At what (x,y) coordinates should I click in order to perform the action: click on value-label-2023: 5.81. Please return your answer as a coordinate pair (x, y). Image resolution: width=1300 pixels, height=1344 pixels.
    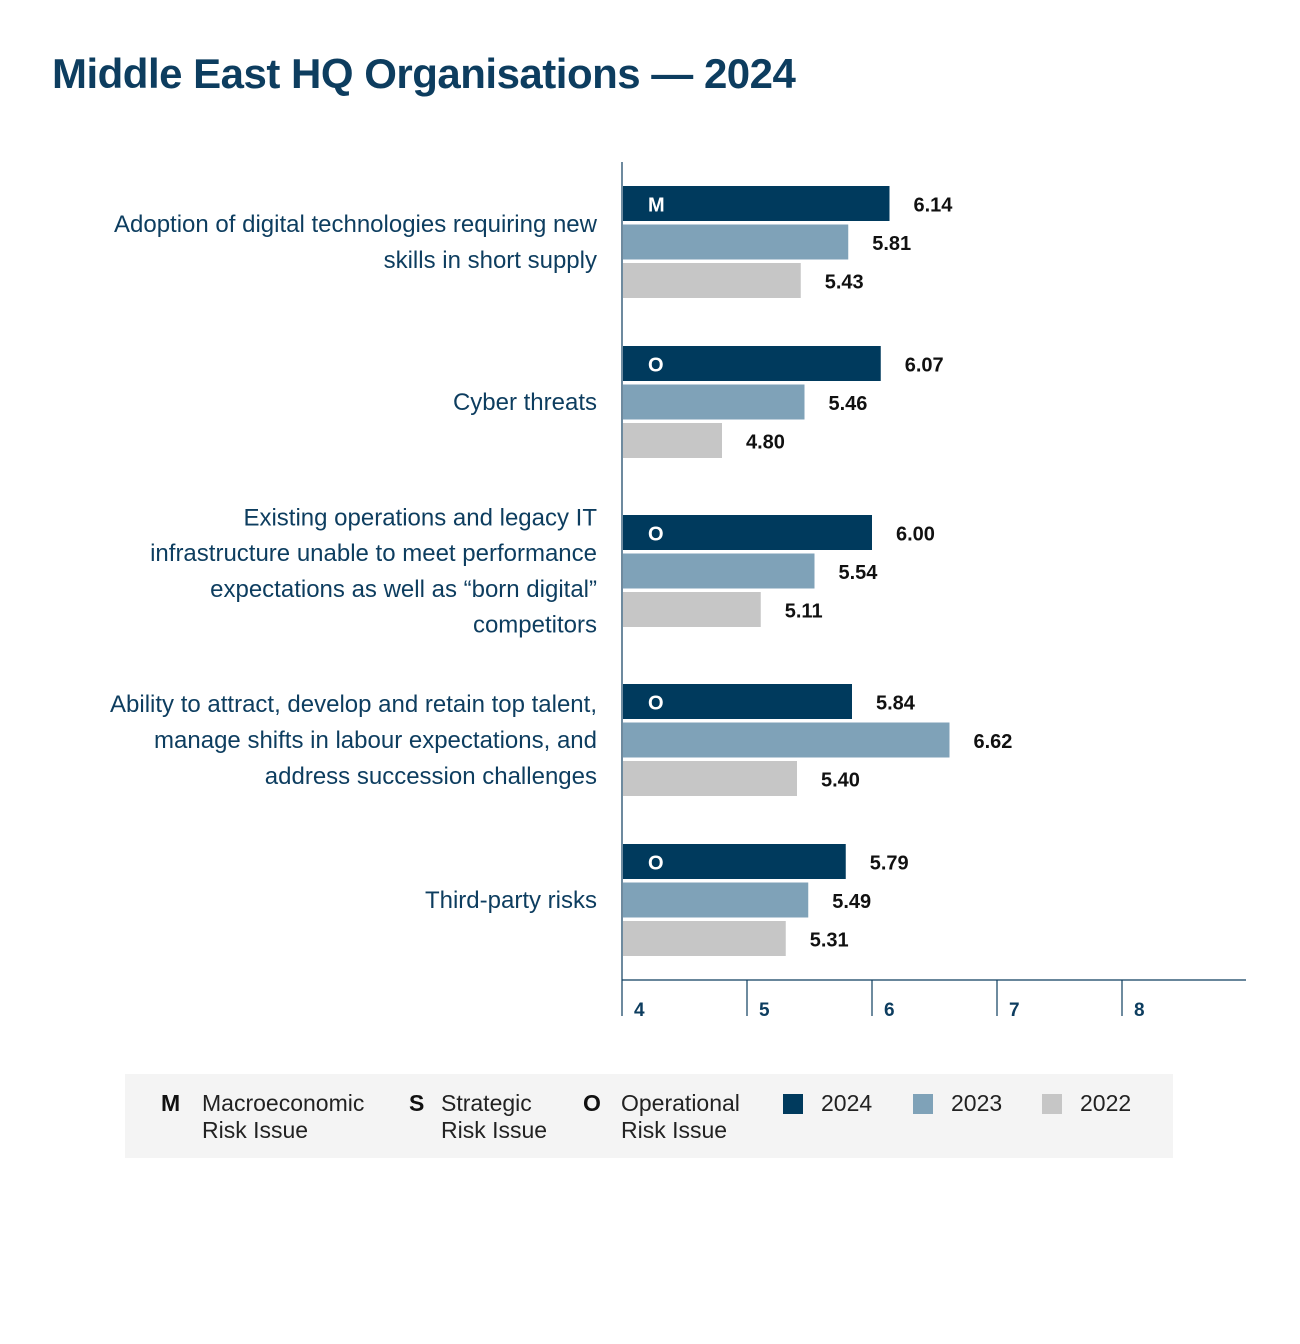
    Looking at the image, I should click on (891, 244).